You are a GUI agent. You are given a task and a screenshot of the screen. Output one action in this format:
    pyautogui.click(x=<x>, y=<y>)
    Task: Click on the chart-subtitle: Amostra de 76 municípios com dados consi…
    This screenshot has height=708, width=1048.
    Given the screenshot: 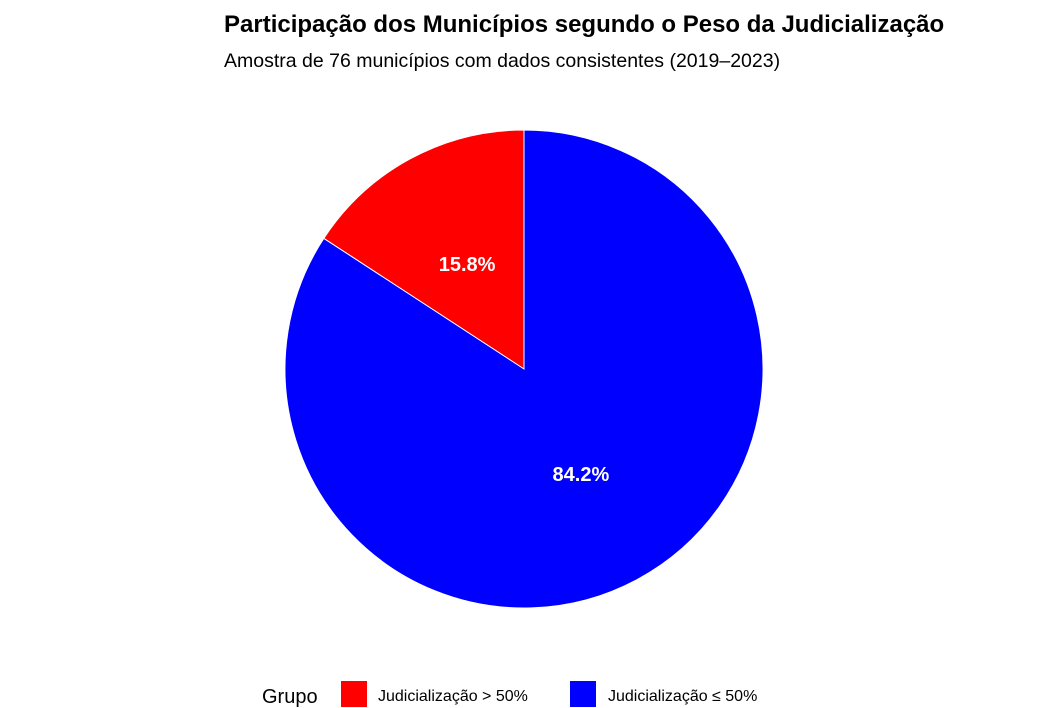 What is the action you would take?
    pyautogui.click(x=502, y=61)
    